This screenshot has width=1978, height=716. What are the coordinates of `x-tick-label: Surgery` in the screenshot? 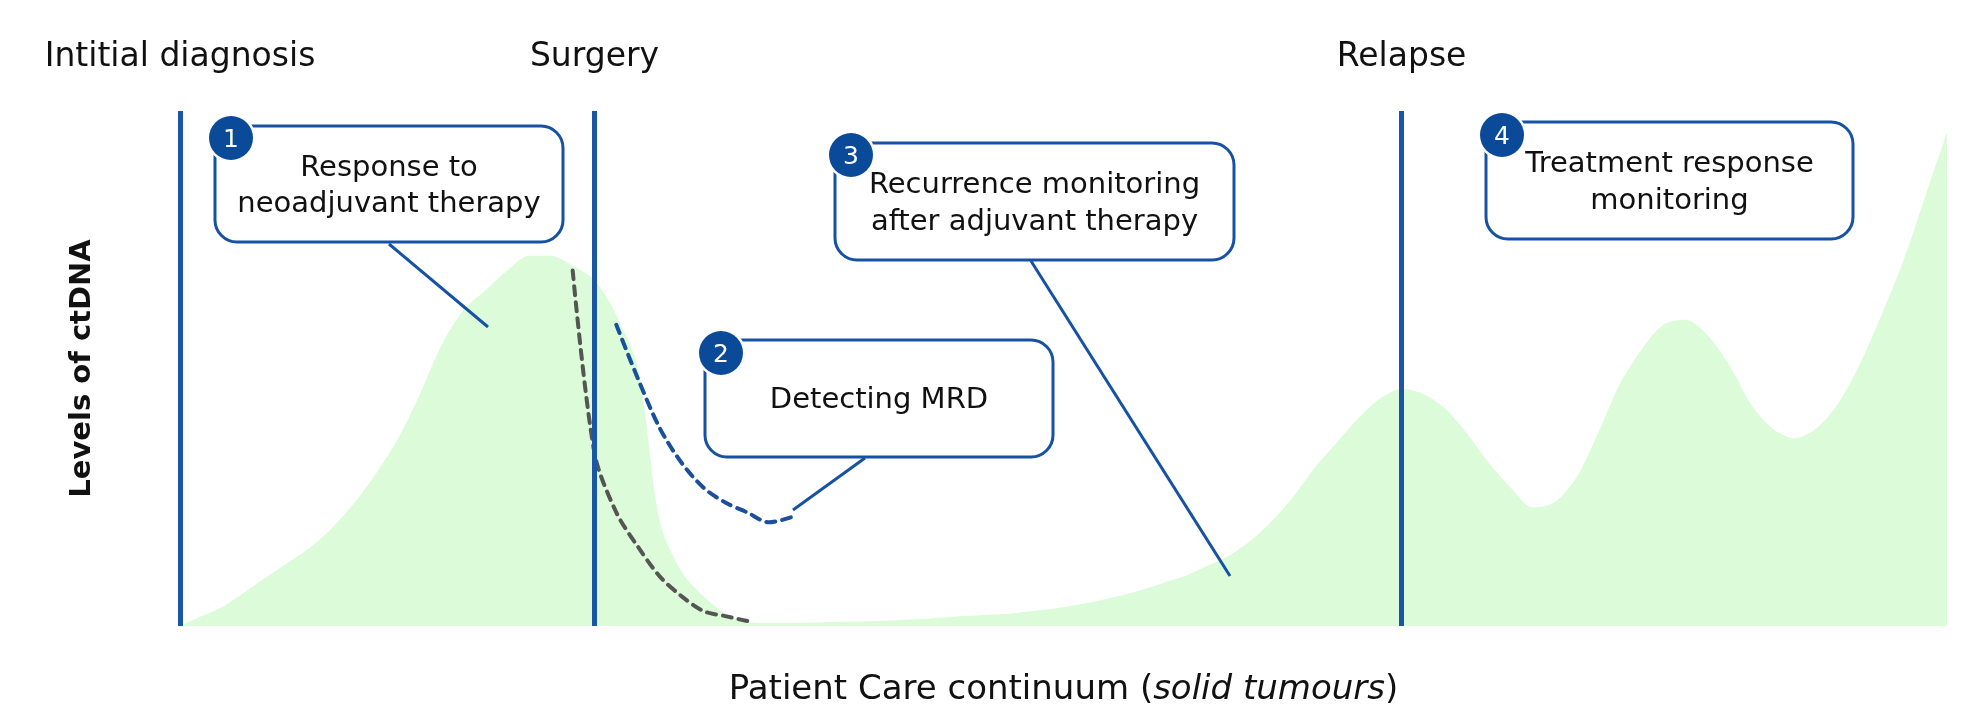 It's located at (594, 54).